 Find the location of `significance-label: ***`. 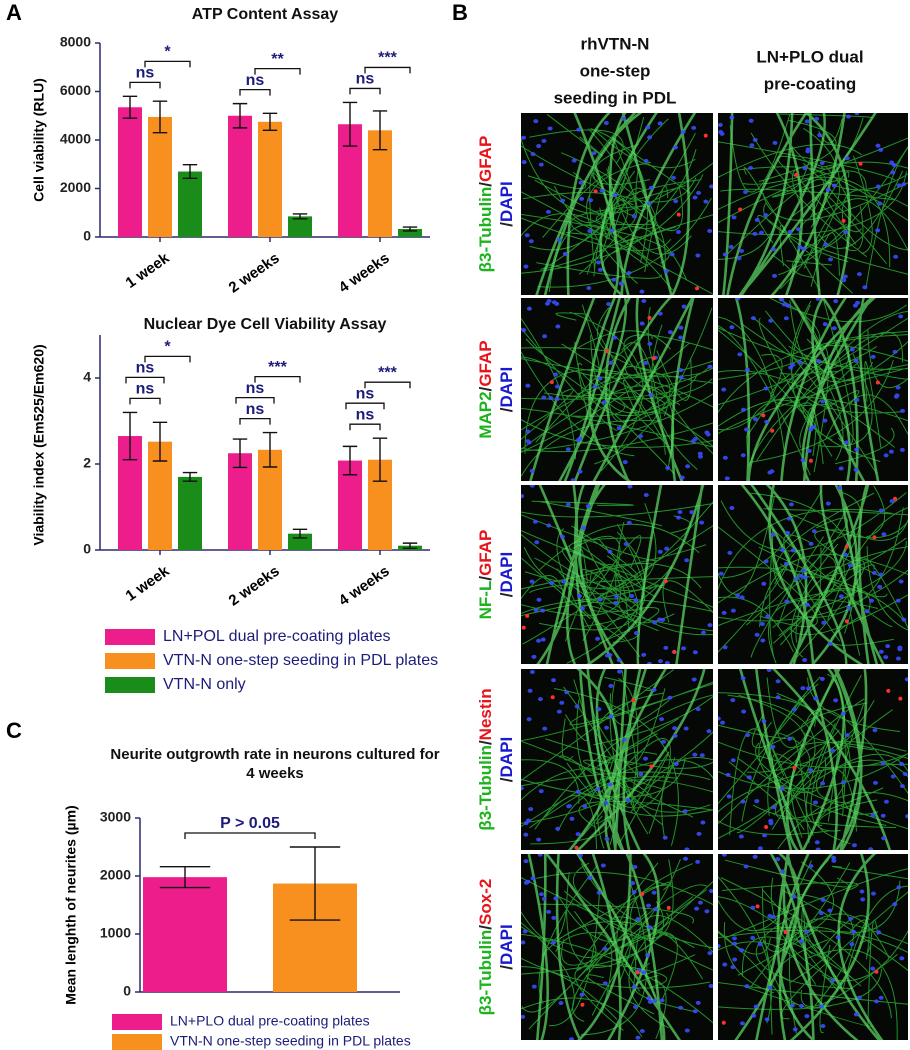

significance-label: *** is located at coordinates (387, 372).